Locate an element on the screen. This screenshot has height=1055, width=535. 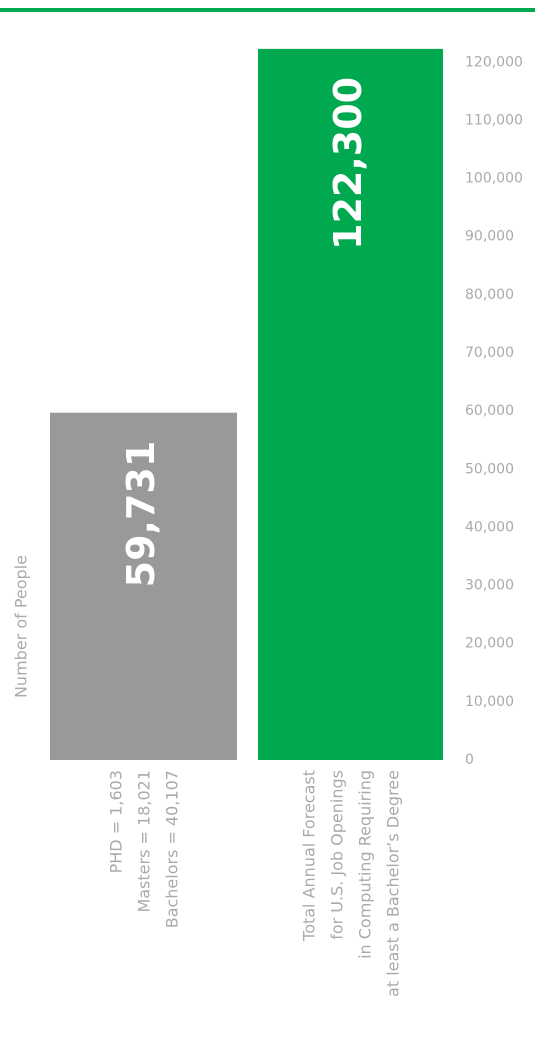
value-label: 59,731 is located at coordinates (141, 514).